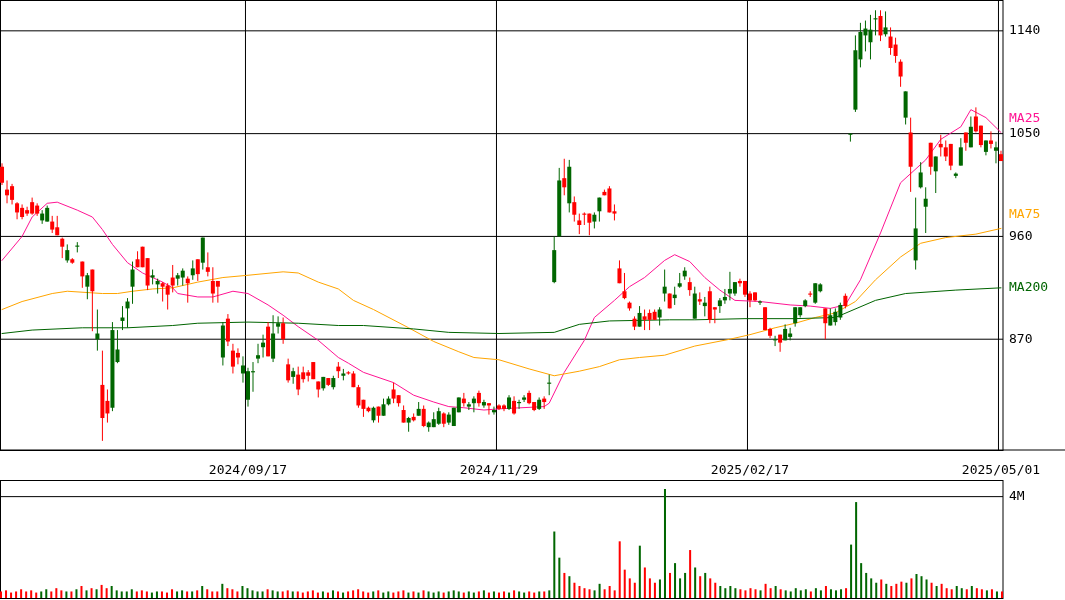 This screenshot has width=1065, height=600. Describe the element at coordinates (248, 469) in the screenshot. I see `x-tick-label: 2024/09/17` at that location.